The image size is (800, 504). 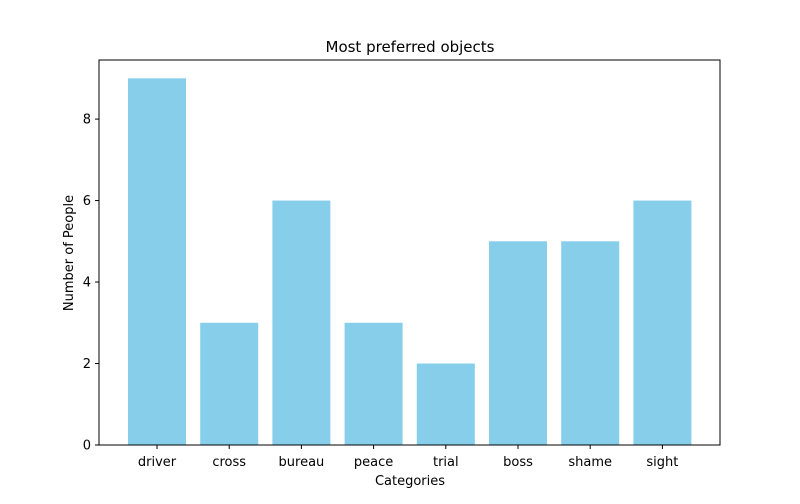 I want to click on y-tick-label-0: 0, so click(x=87, y=446).